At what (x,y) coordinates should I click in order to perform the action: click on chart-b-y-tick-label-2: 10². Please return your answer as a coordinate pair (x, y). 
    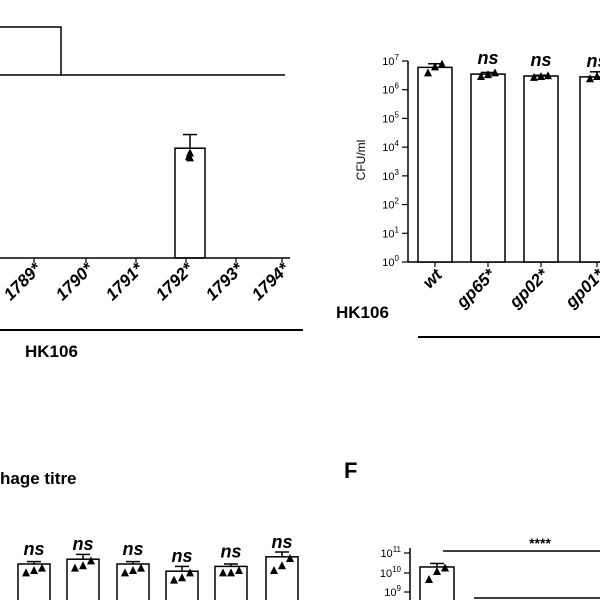
    Looking at the image, I should click on (390, 204).